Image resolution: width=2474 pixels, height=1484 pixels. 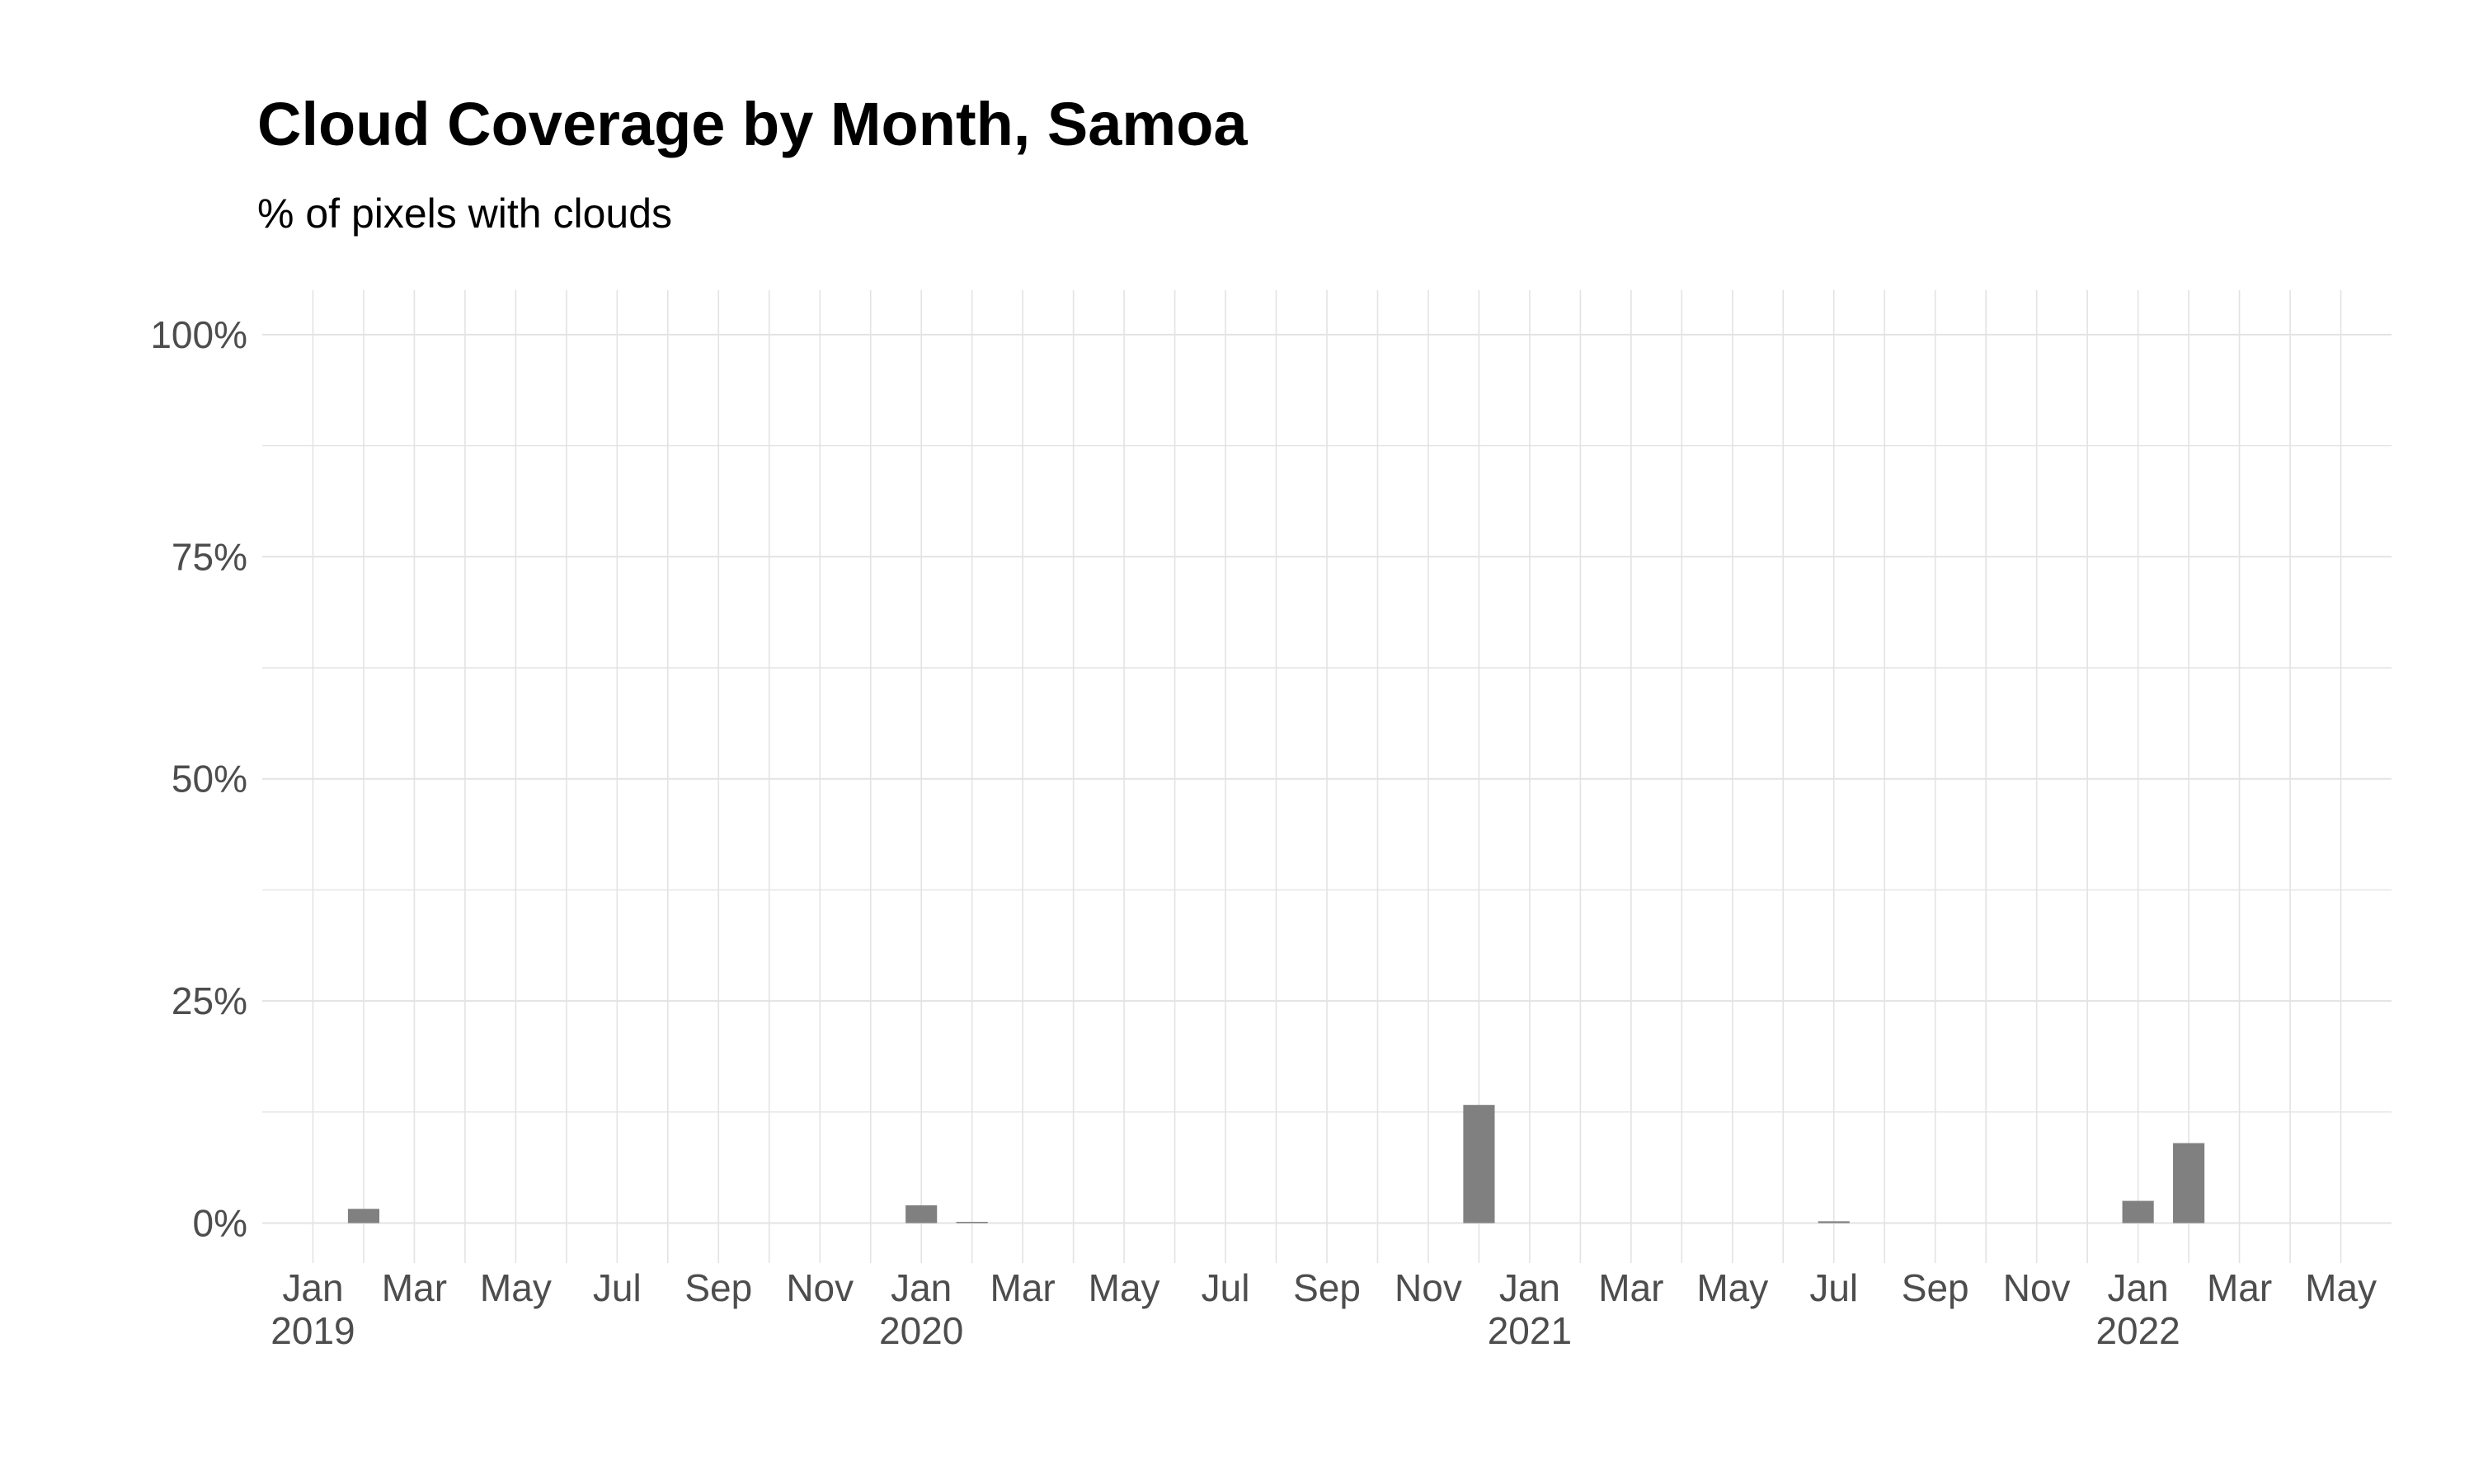 What do you see at coordinates (465, 213) in the screenshot?
I see `chart-subtitle: % of pixels with clouds` at bounding box center [465, 213].